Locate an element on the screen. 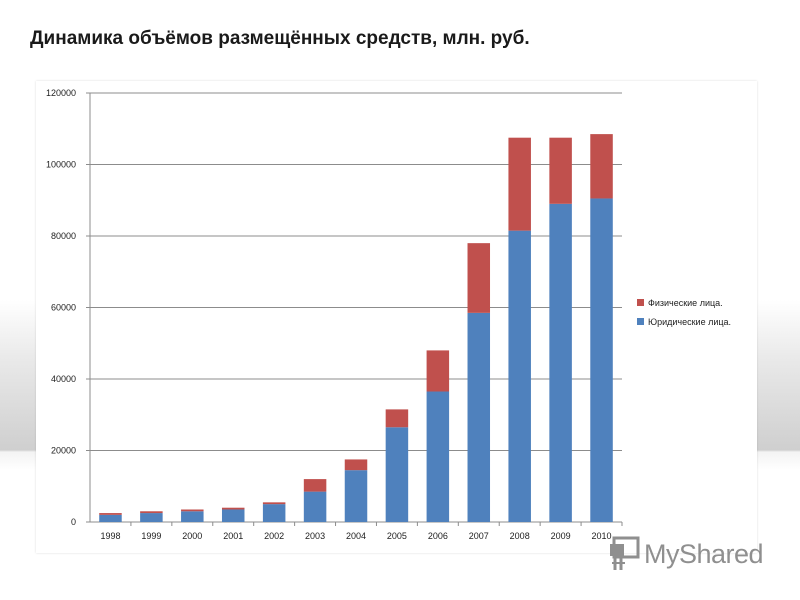 The height and width of the screenshot is (600, 800). watermark-text: MyShared is located at coordinates (704, 553).